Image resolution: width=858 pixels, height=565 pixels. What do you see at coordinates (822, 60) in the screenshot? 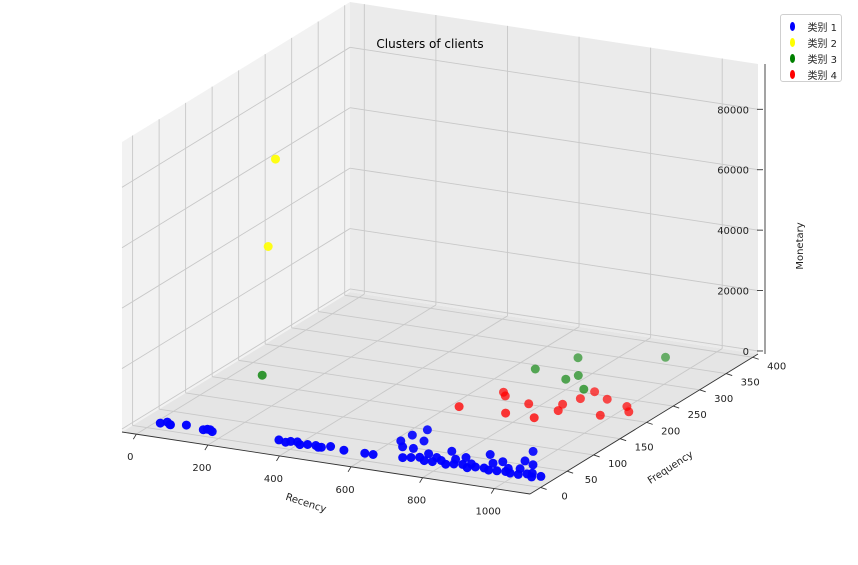
I see `legend-label: 类别 3` at bounding box center [822, 60].